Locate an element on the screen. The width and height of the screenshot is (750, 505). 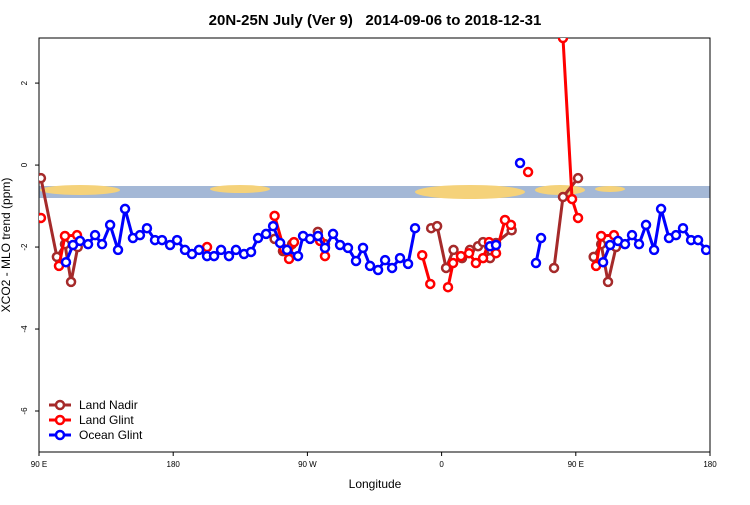
y-tick-label: -2 is located at coordinates (24, 247).